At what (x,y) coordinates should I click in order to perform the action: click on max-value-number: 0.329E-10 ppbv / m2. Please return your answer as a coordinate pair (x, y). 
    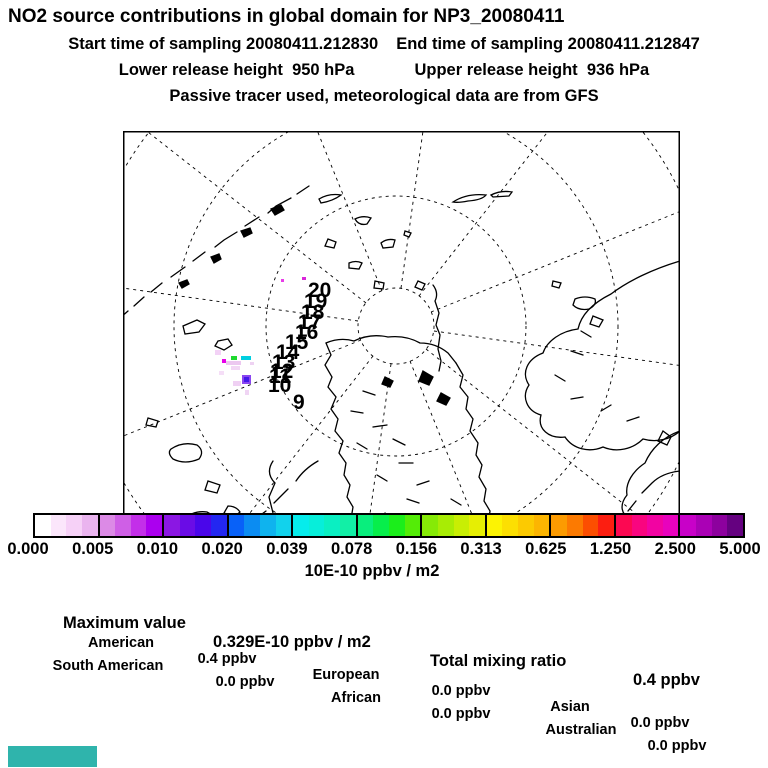
    Looking at the image, I should click on (292, 642).